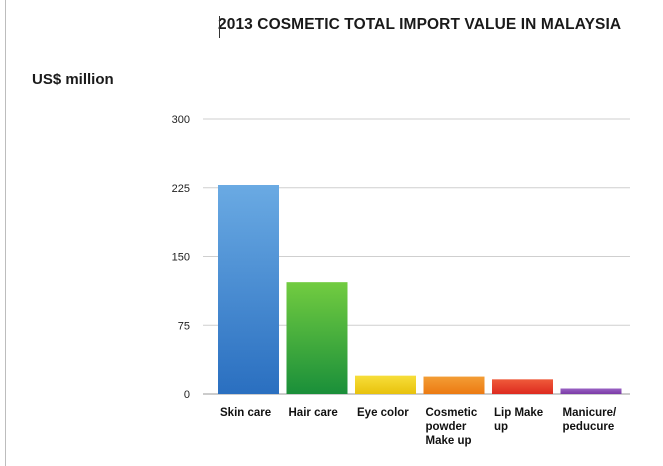 This screenshot has height=466, width=663. I want to click on x-category-label: Eye color, so click(383, 413).